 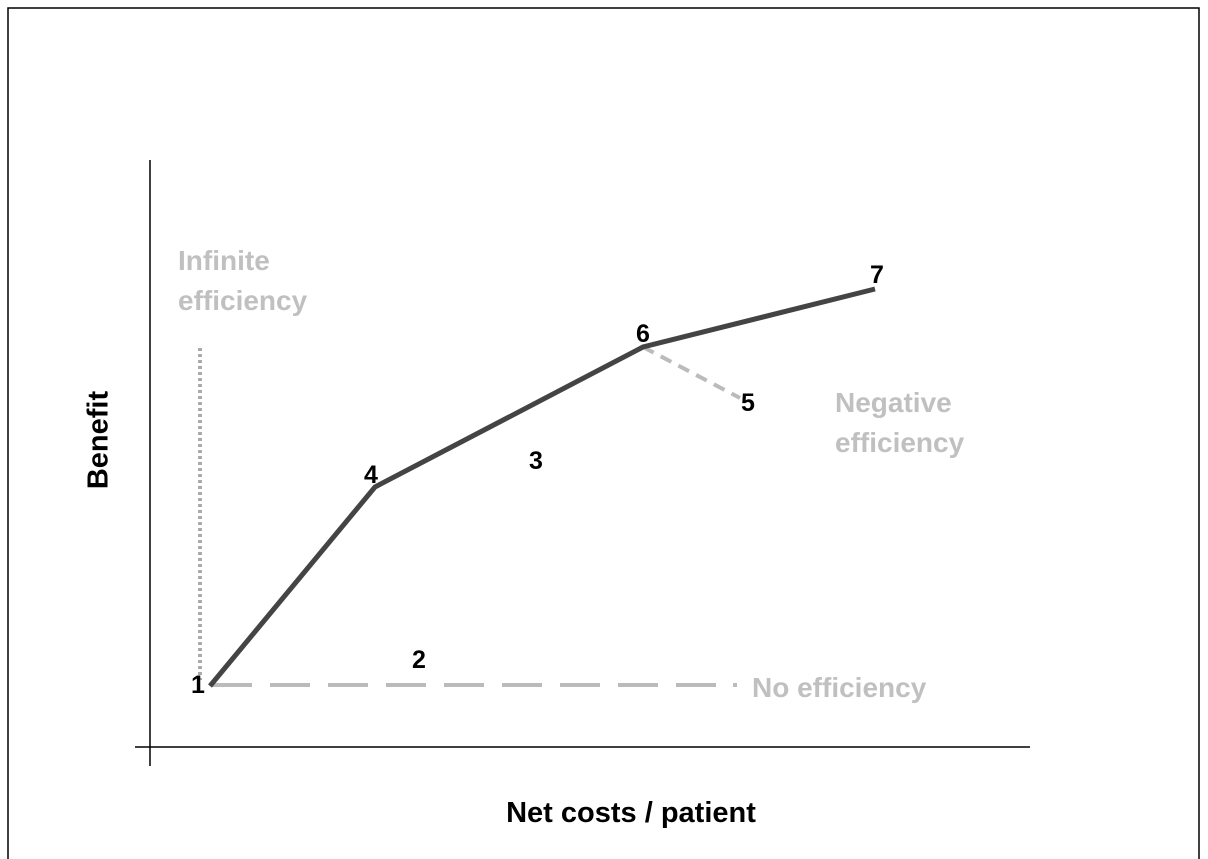 I want to click on annotation: No efficiency, so click(x=839, y=687).